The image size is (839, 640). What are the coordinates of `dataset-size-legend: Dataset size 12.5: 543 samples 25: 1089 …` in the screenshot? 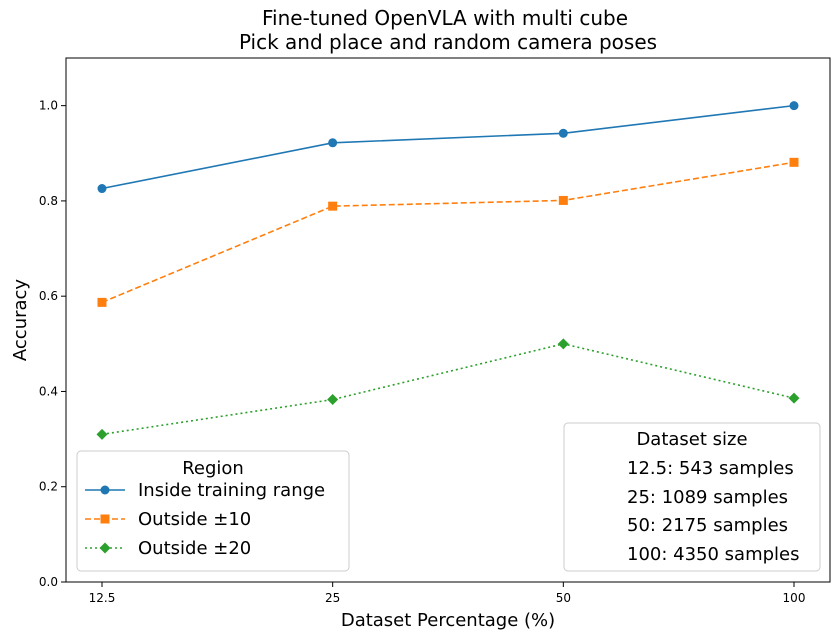 It's located at (692, 497).